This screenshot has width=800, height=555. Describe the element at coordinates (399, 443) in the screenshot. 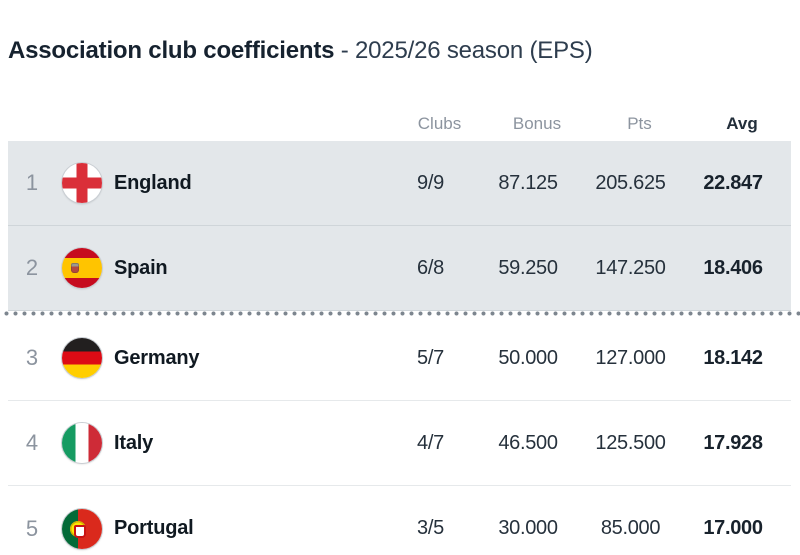

I see `table-row-italy: 4 Italy 4/7 46.500 125.500 17.928` at that location.